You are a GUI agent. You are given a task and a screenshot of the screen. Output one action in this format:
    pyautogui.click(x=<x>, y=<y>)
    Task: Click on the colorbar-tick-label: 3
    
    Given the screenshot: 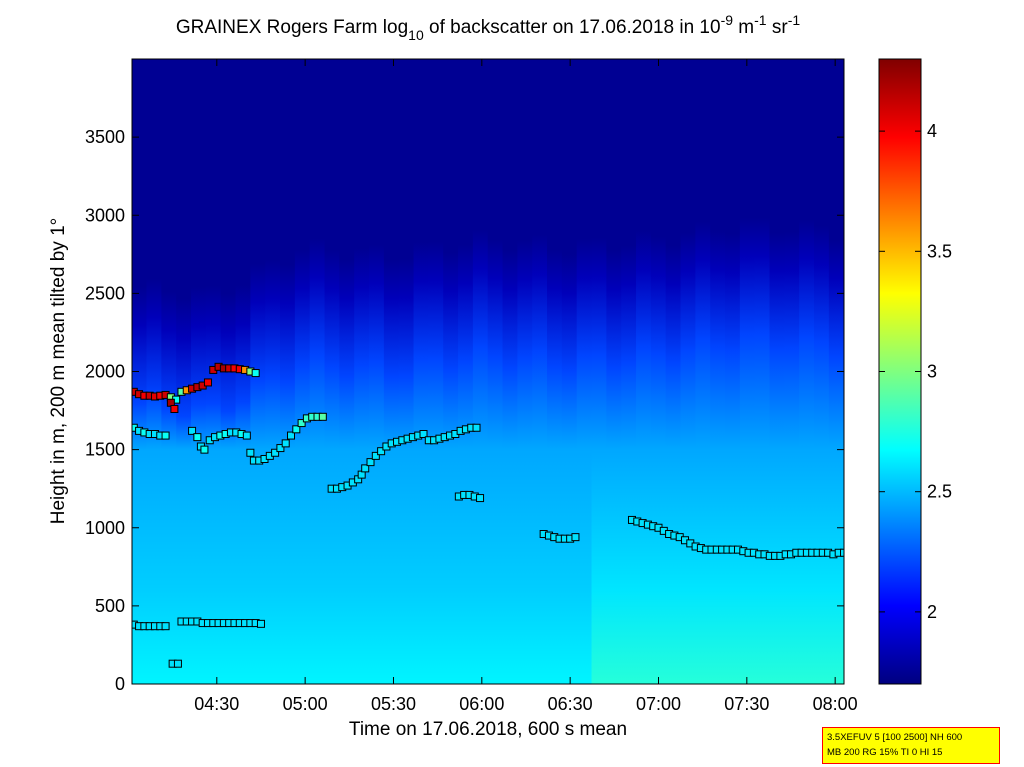 What is the action you would take?
    pyautogui.click(x=932, y=372)
    